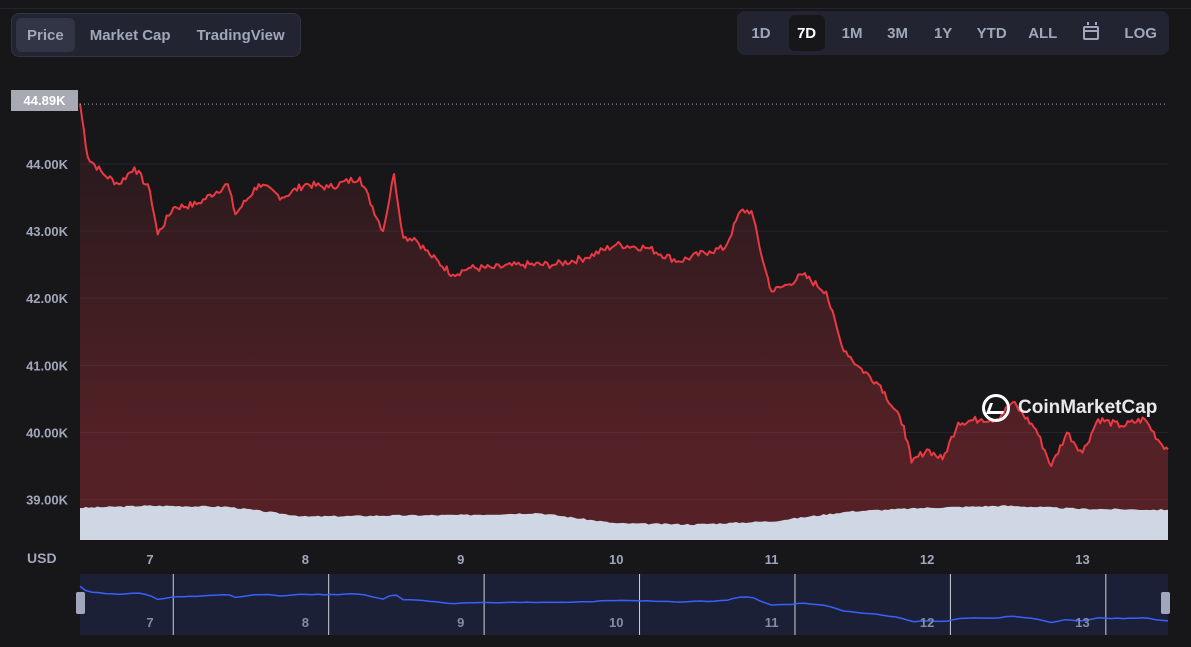 Image resolution: width=1191 pixels, height=647 pixels. What do you see at coordinates (149, 559) in the screenshot?
I see `x-tick-label: 7` at bounding box center [149, 559].